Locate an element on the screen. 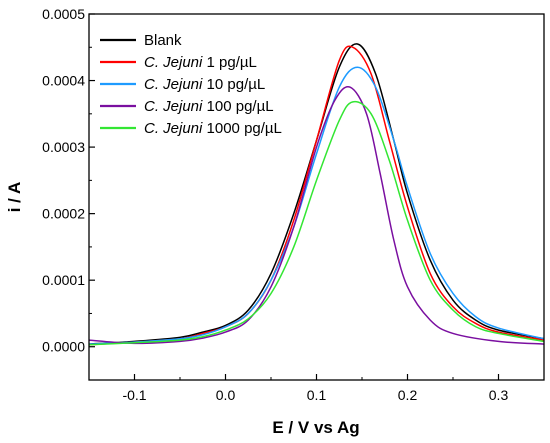  legend-label-part: Blank is located at coordinates (163, 40).